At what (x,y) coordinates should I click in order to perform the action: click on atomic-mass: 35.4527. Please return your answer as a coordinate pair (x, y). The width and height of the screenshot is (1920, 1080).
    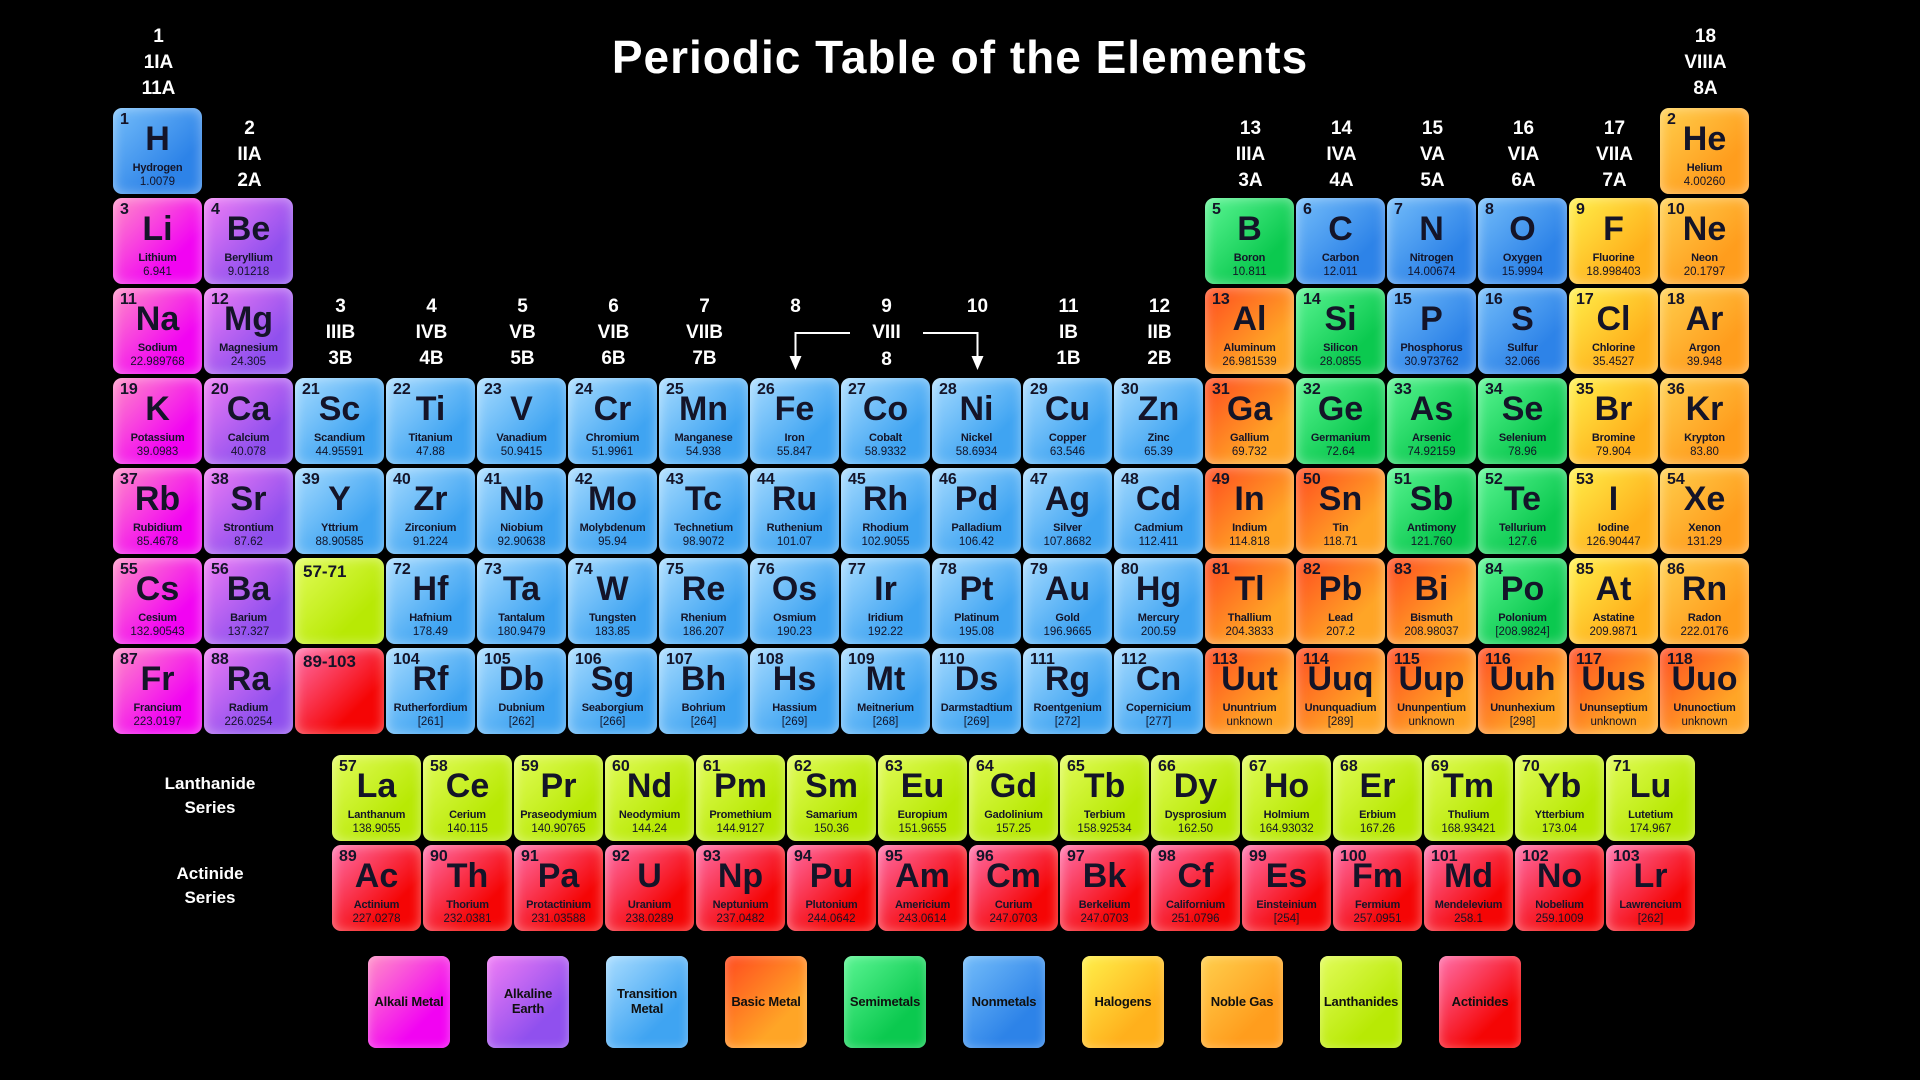
    Looking at the image, I should click on (1613, 362).